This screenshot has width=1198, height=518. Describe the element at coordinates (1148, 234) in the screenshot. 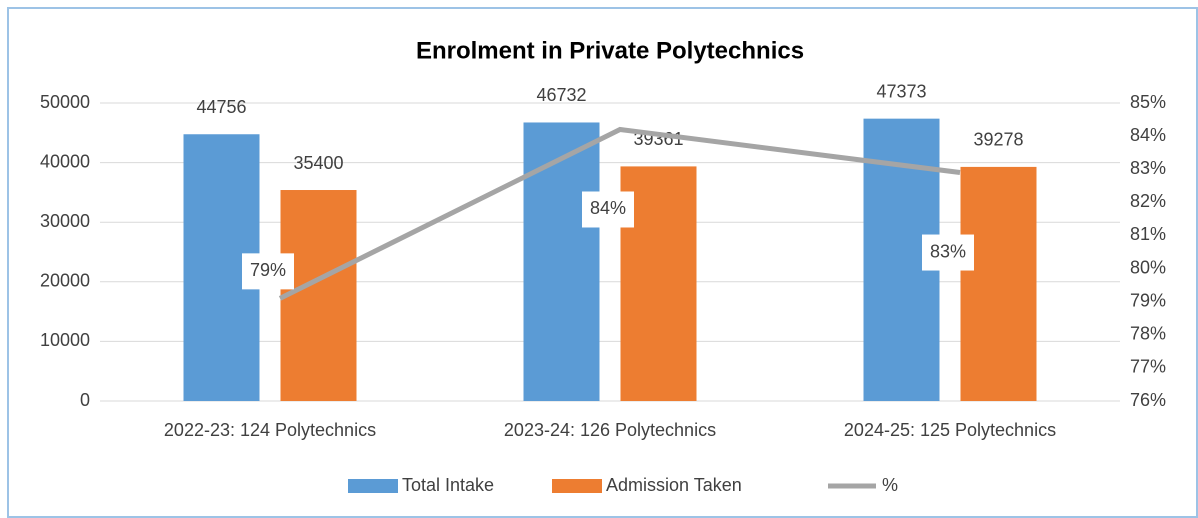

I see `y2-tick-label: 81%` at that location.